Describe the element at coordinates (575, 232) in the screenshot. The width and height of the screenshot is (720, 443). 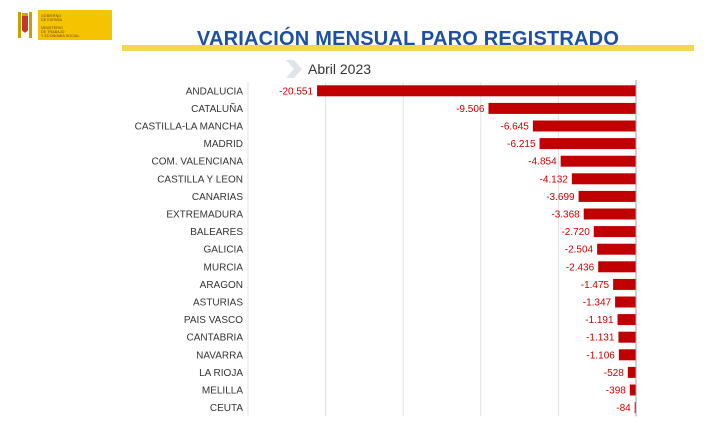
I see `value-label: -2.720` at that location.